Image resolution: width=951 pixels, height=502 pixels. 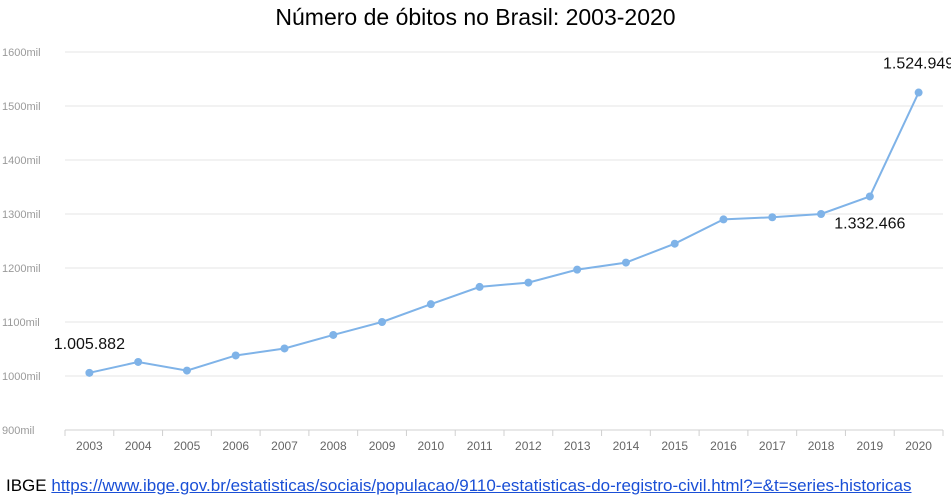 I want to click on x-tick-label: 2012, so click(x=528, y=446).